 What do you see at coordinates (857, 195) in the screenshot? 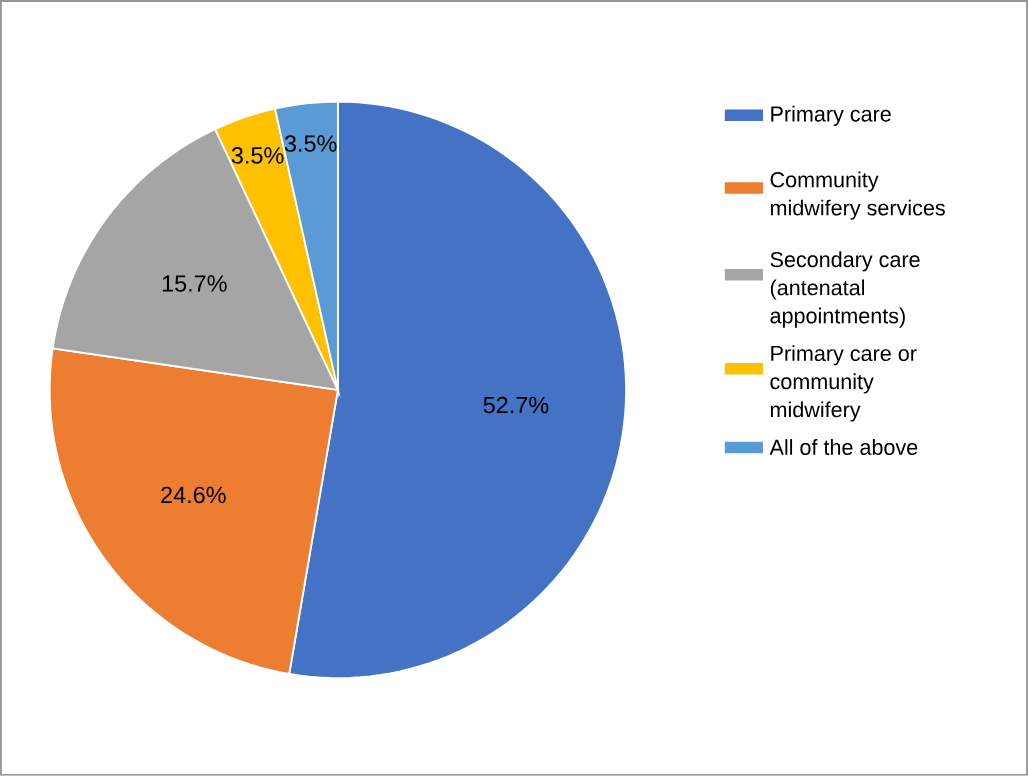
I see `legend-label: Community midwifery services` at bounding box center [857, 195].